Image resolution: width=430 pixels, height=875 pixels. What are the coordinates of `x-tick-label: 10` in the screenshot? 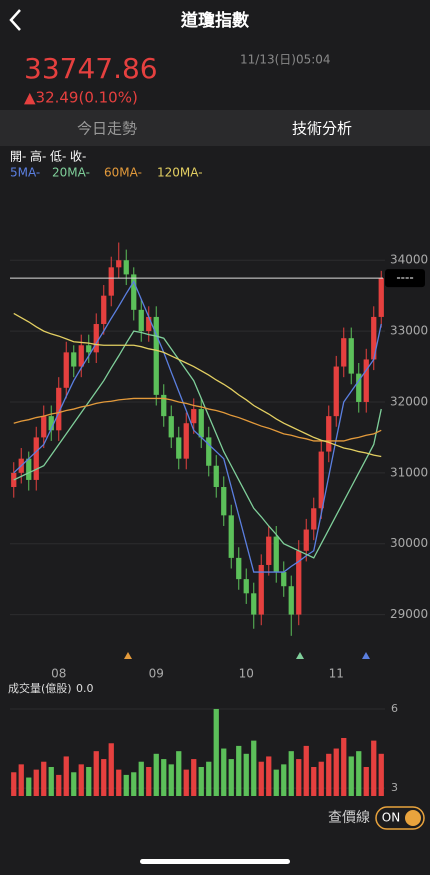 It's located at (246, 674).